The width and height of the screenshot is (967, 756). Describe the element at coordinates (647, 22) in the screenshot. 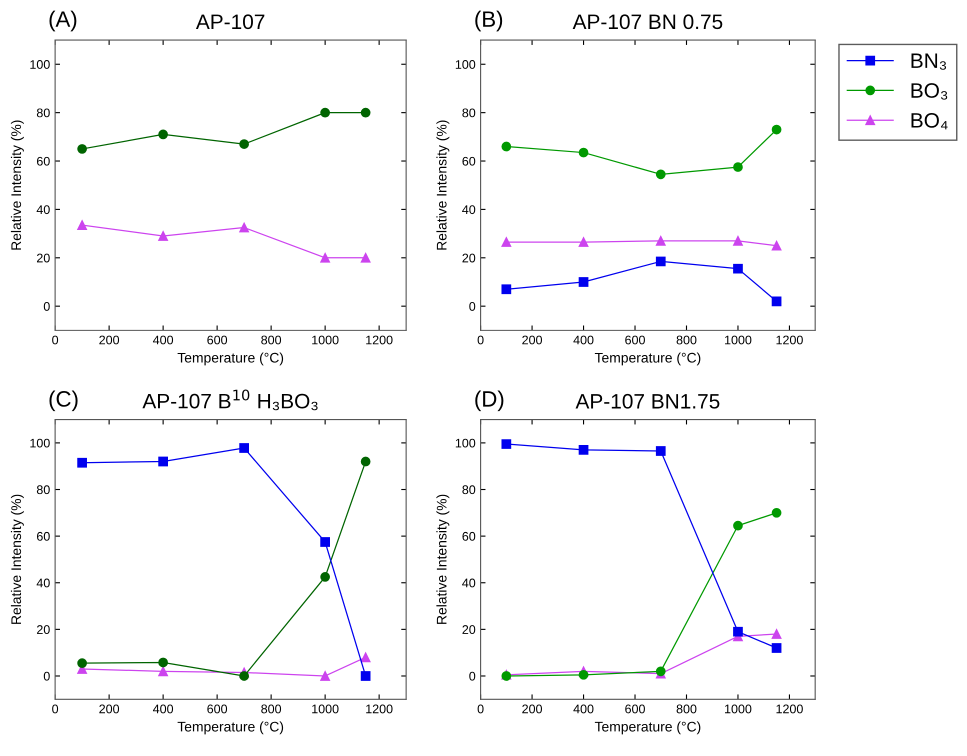

I see `chart-title: AP-107 BN 0.75` at that location.